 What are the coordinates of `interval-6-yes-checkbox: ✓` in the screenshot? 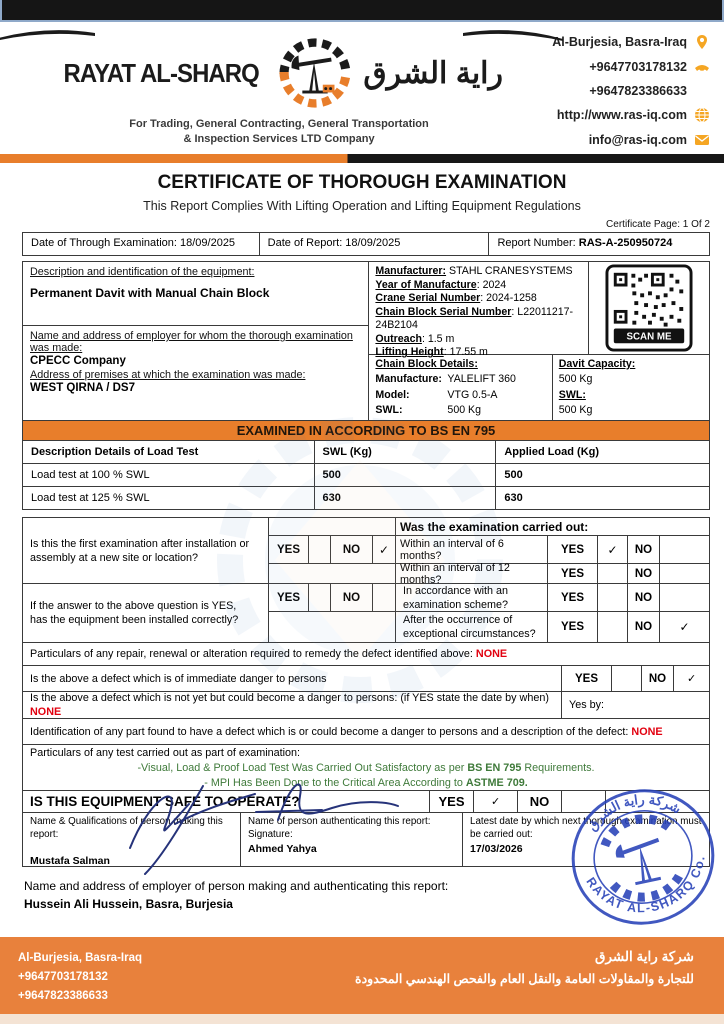 It's located at (613, 550).